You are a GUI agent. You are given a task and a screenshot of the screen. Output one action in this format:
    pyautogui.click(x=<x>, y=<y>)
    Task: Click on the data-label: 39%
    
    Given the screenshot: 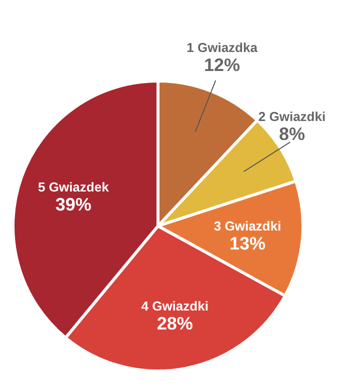 What is the action you would take?
    pyautogui.click(x=73, y=204)
    